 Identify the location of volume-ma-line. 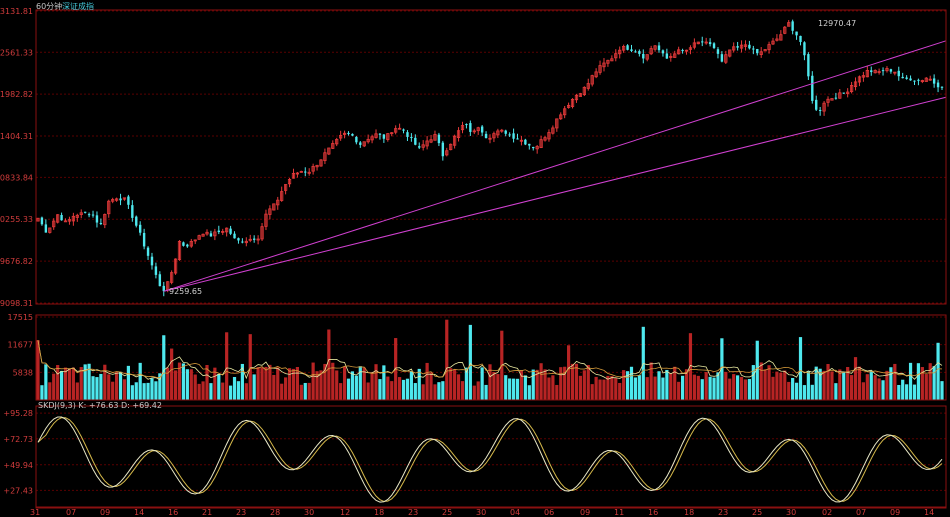
(490, 360).